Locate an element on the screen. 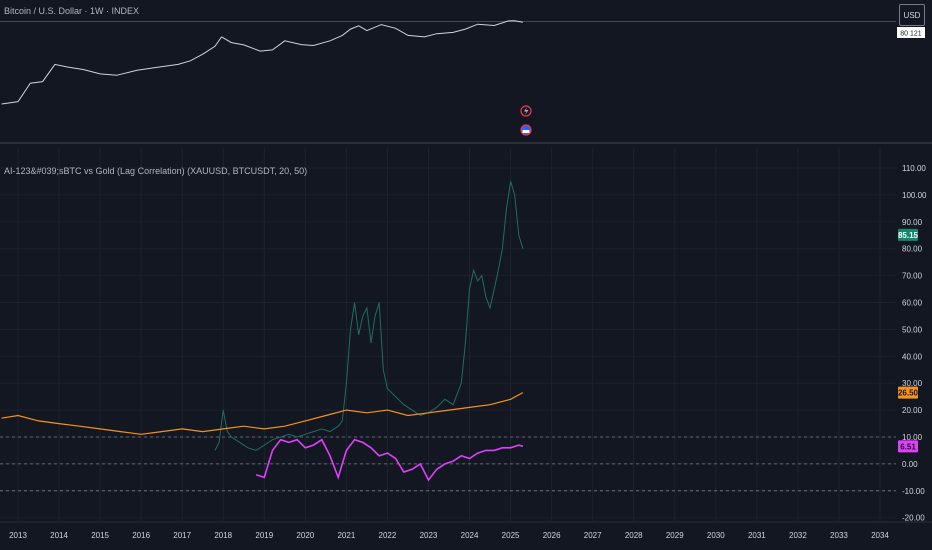  x-tick-label: 2018 is located at coordinates (223, 535).